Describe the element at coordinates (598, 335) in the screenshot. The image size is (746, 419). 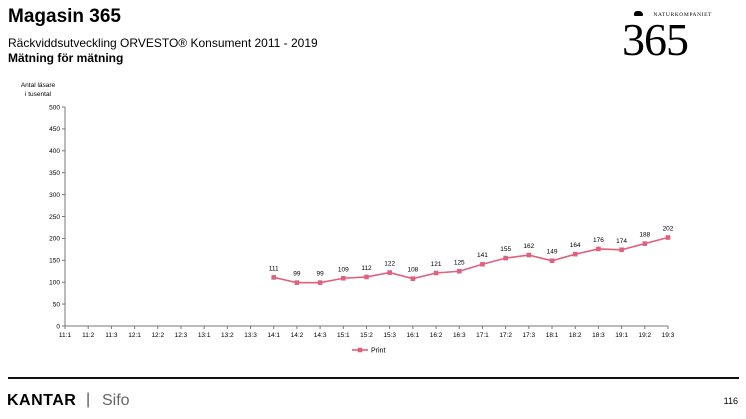
I see `x-tick-label: 18:3` at that location.